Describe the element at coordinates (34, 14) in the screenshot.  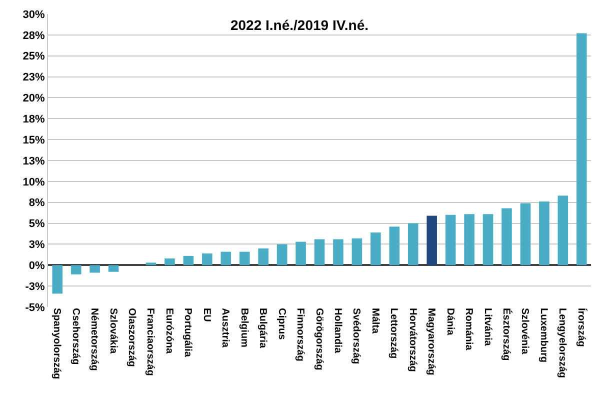
I see `y-tick-label: 30%` at that location.